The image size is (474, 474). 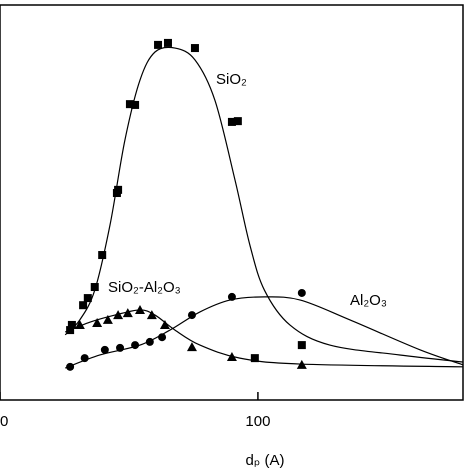 What do you see at coordinates (231, 79) in the screenshot?
I see `series-label: SiO₂` at bounding box center [231, 79].